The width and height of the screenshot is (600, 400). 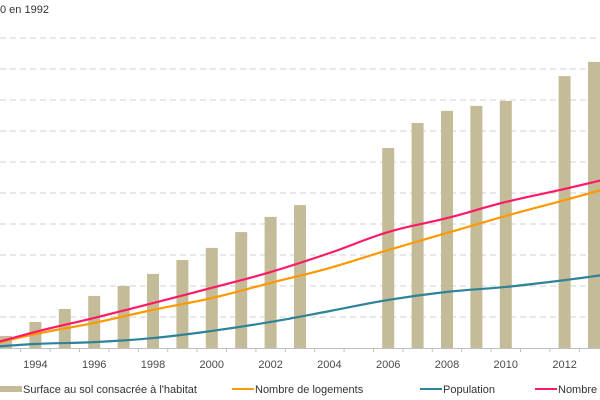 What do you see at coordinates (270, 365) in the screenshot?
I see `x-tick-label: 2002` at bounding box center [270, 365].